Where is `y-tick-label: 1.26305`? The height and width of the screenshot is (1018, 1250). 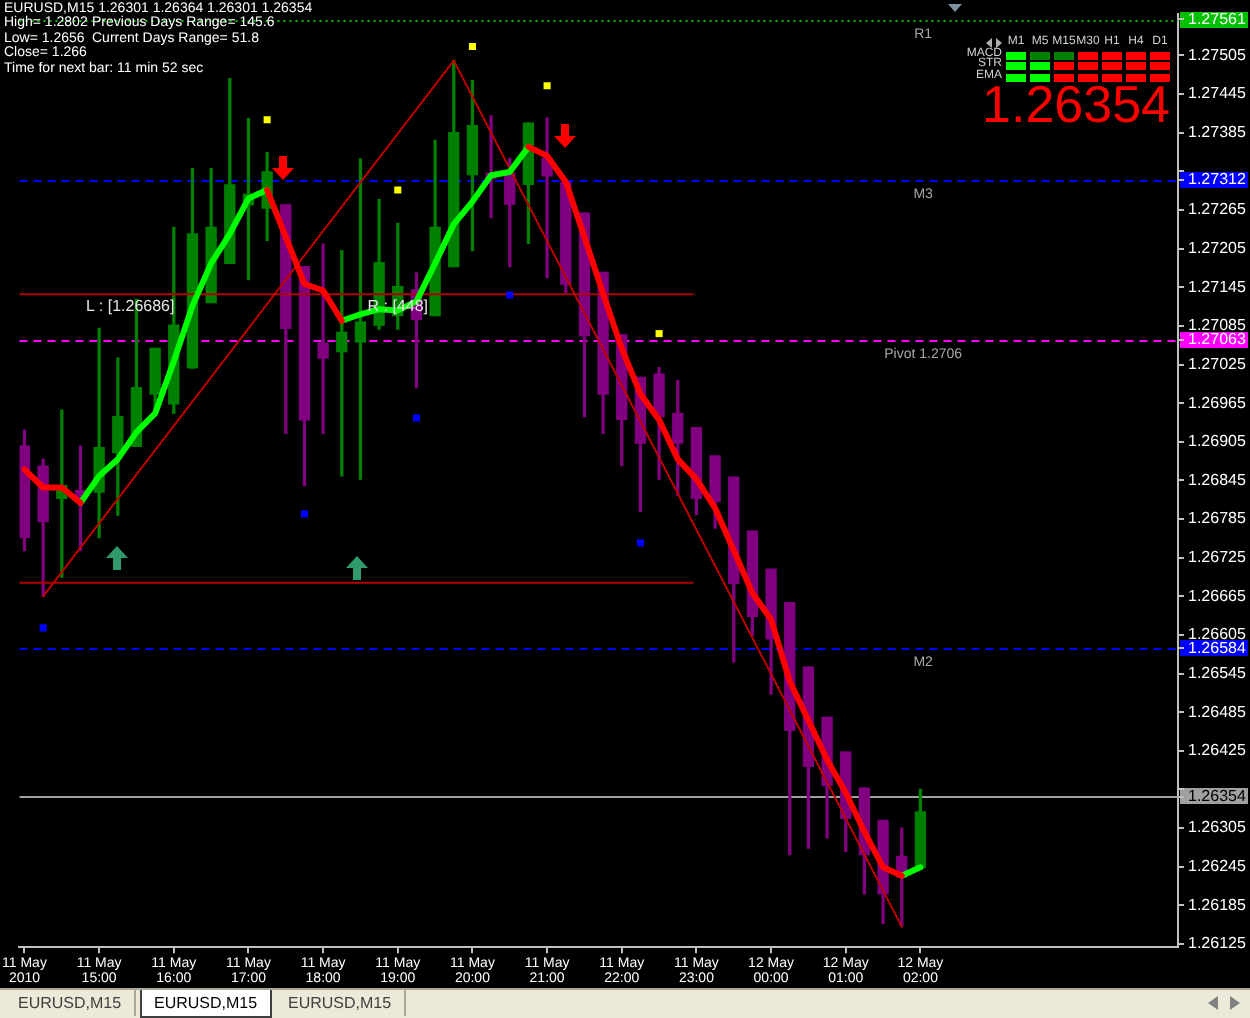 y-tick-label: 1.26305 is located at coordinates (1217, 827).